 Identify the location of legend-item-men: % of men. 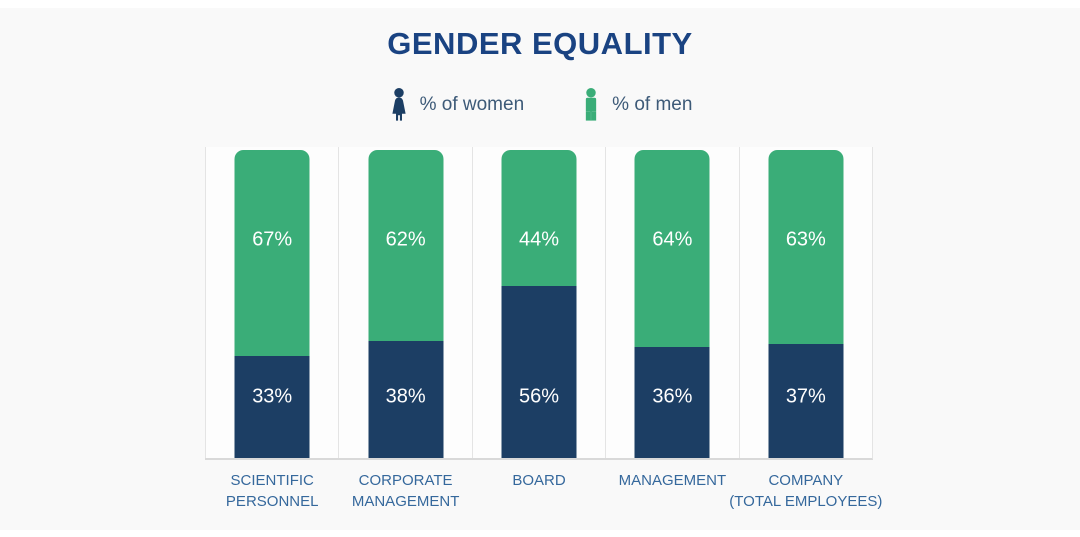
(636, 104).